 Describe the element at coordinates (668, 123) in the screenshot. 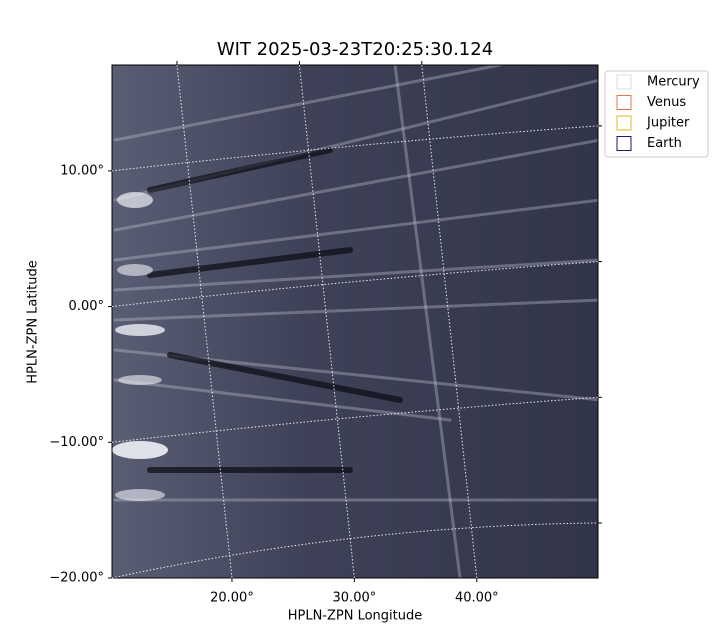

I see `legend-label: Jupiter` at that location.